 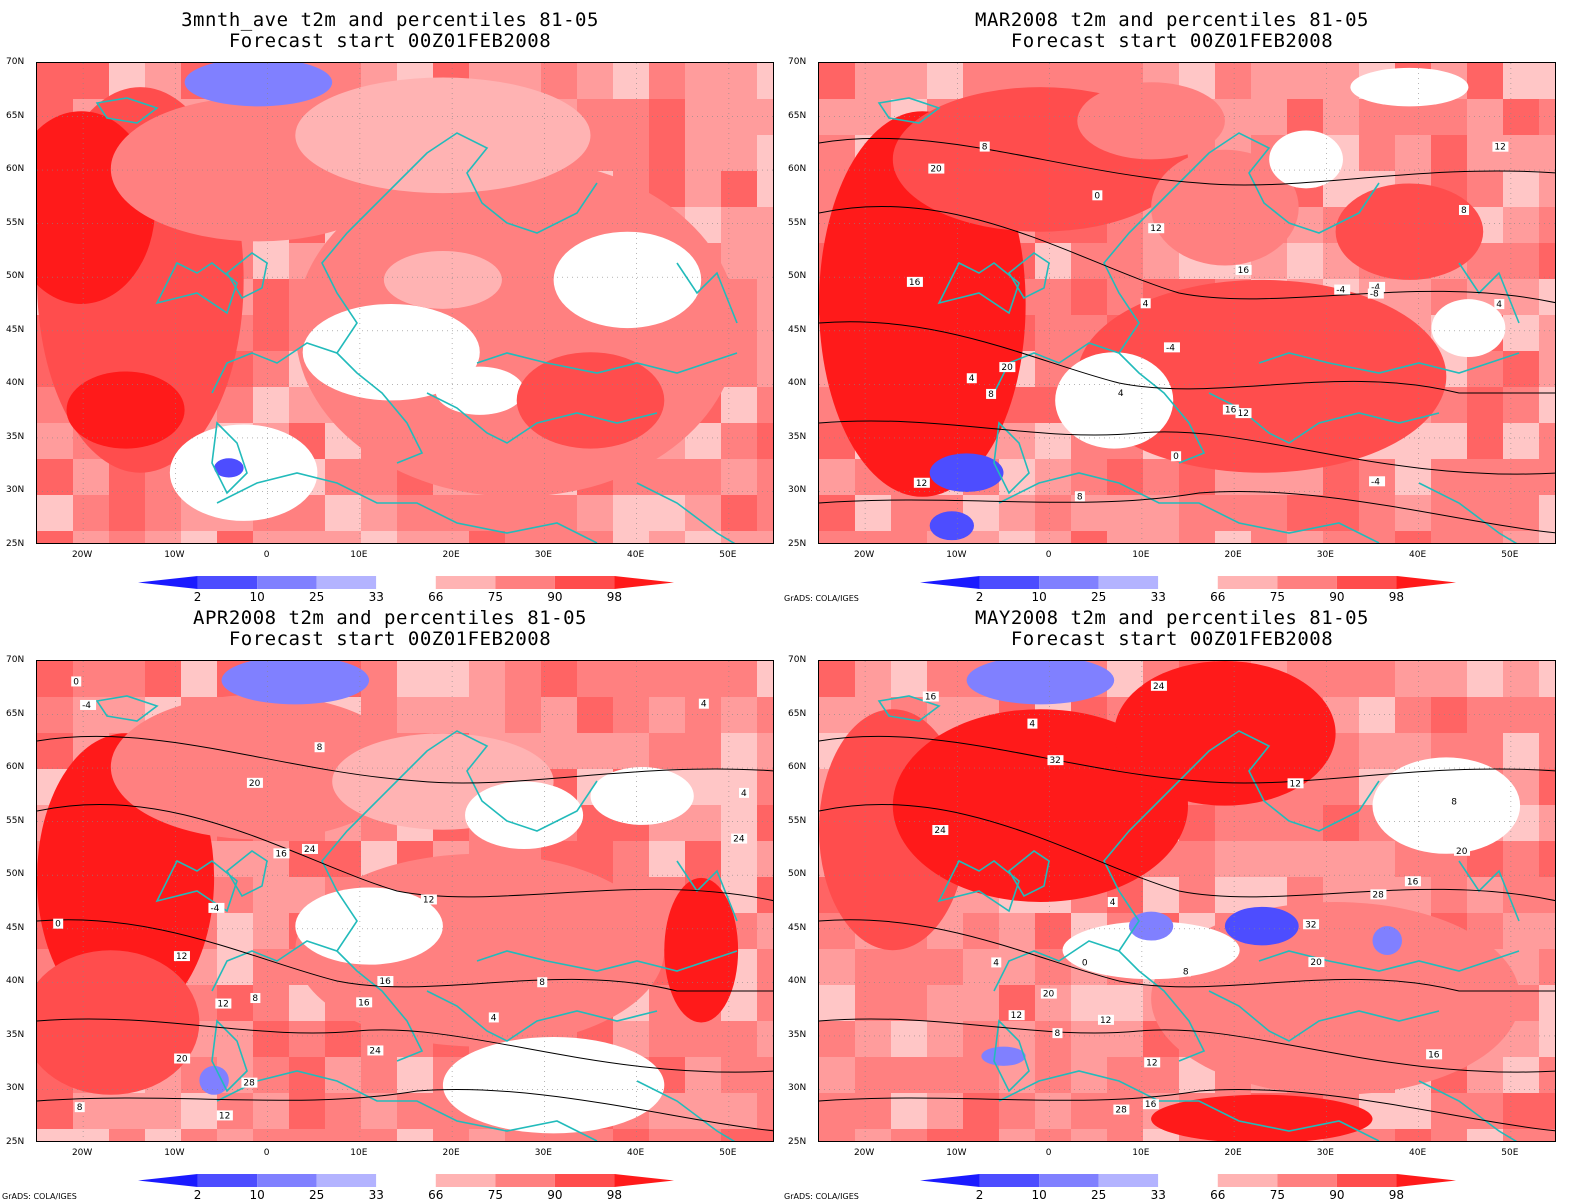 What do you see at coordinates (1085, 963) in the screenshot?
I see `contour-label: 0` at bounding box center [1085, 963].